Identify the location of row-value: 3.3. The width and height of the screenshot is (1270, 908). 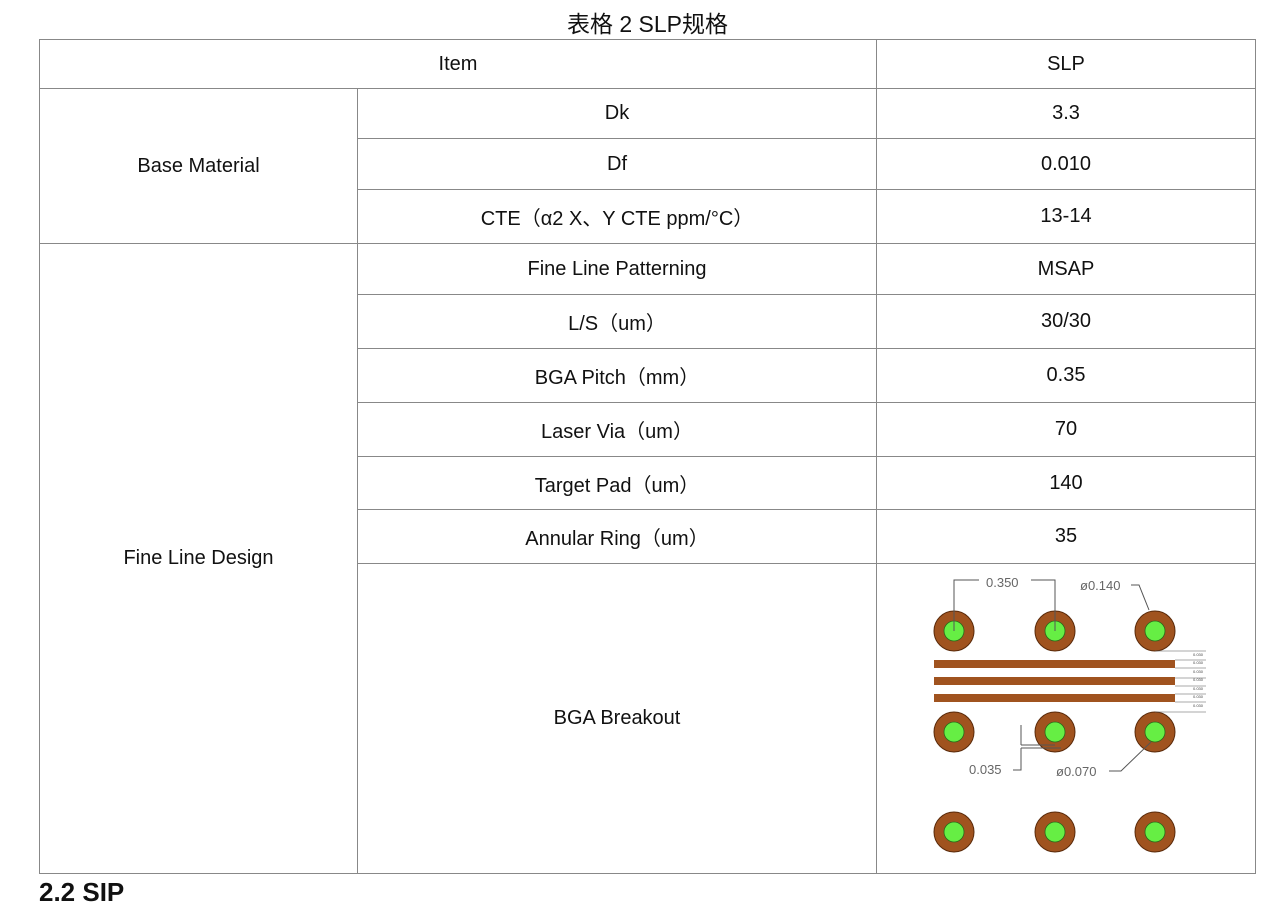
(1066, 113).